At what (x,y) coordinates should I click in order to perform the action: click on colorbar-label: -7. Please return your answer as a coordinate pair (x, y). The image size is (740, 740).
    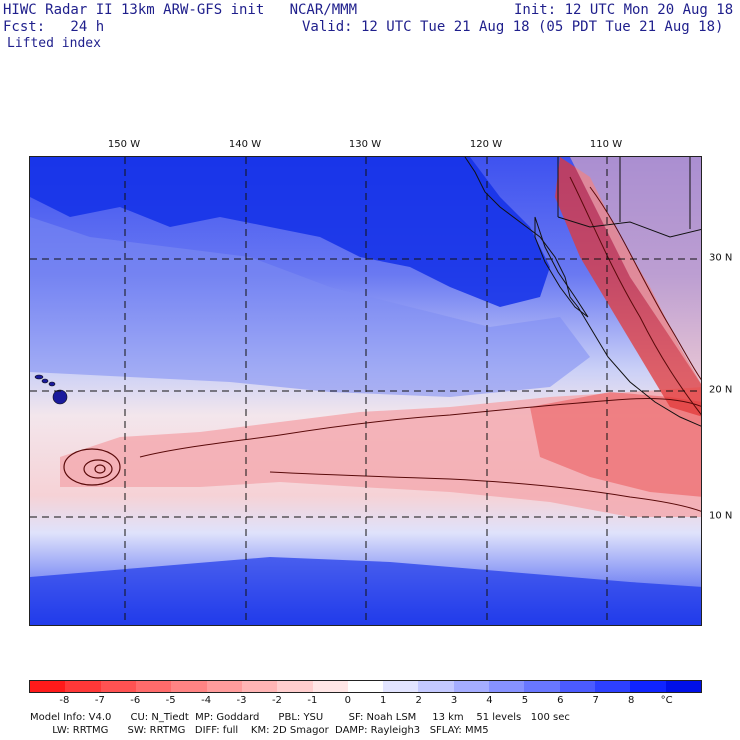
    Looking at the image, I should click on (99, 700).